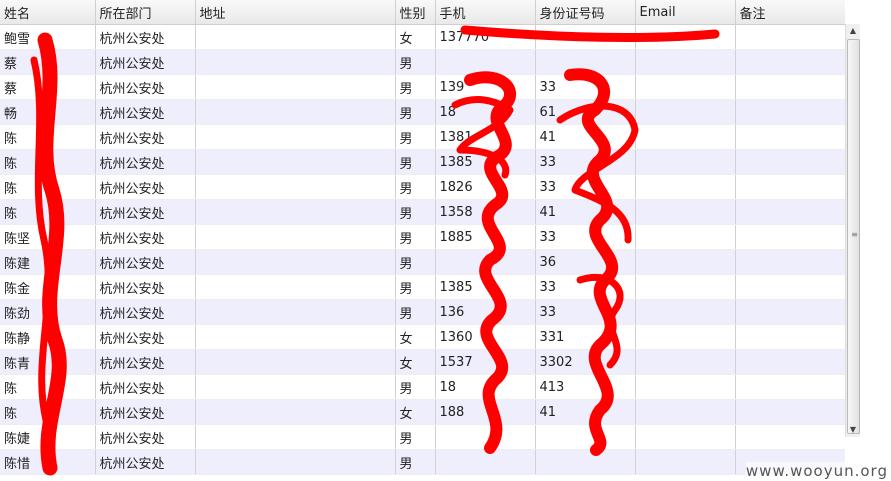 The height and width of the screenshot is (481, 891). What do you see at coordinates (585, 12) in the screenshot?
I see `column-header-idcard: 身份证号码` at bounding box center [585, 12].